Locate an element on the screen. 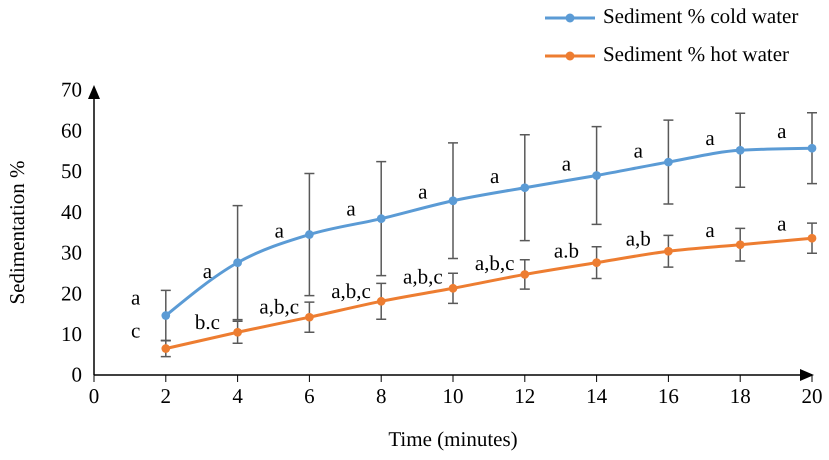  annotation: c is located at coordinates (135, 330).